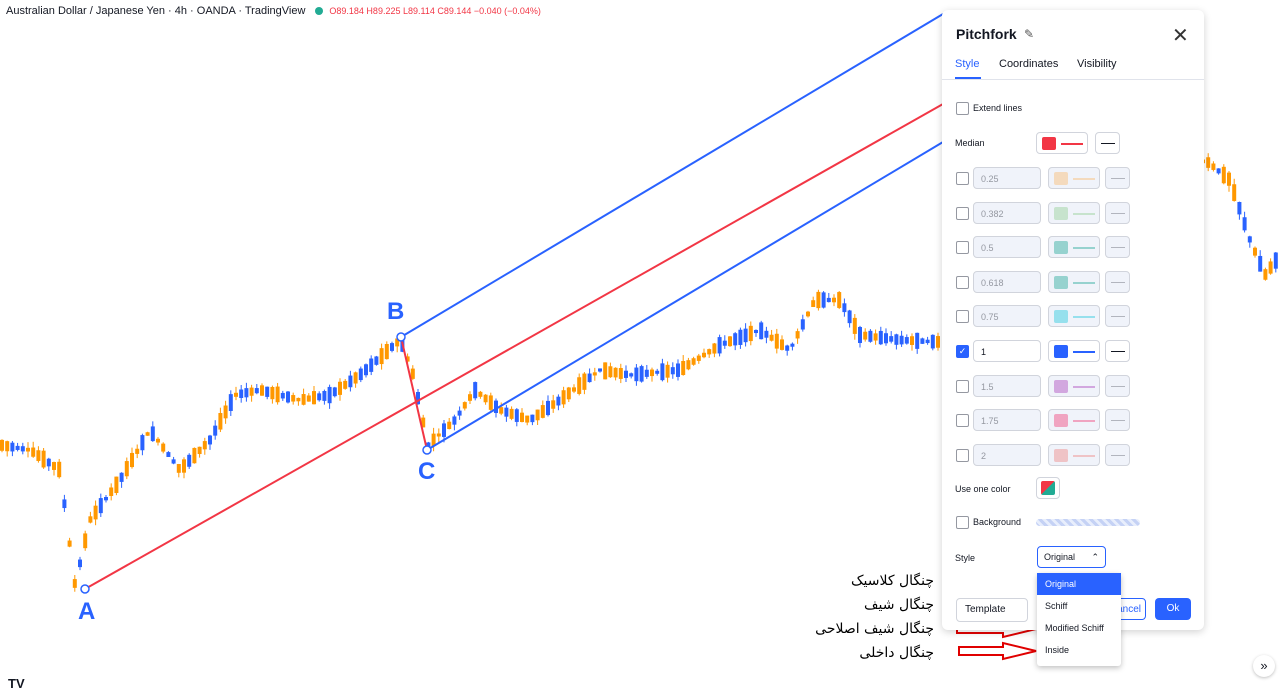 The height and width of the screenshot is (697, 1280). I want to click on ok-button: Ok, so click(1173, 609).